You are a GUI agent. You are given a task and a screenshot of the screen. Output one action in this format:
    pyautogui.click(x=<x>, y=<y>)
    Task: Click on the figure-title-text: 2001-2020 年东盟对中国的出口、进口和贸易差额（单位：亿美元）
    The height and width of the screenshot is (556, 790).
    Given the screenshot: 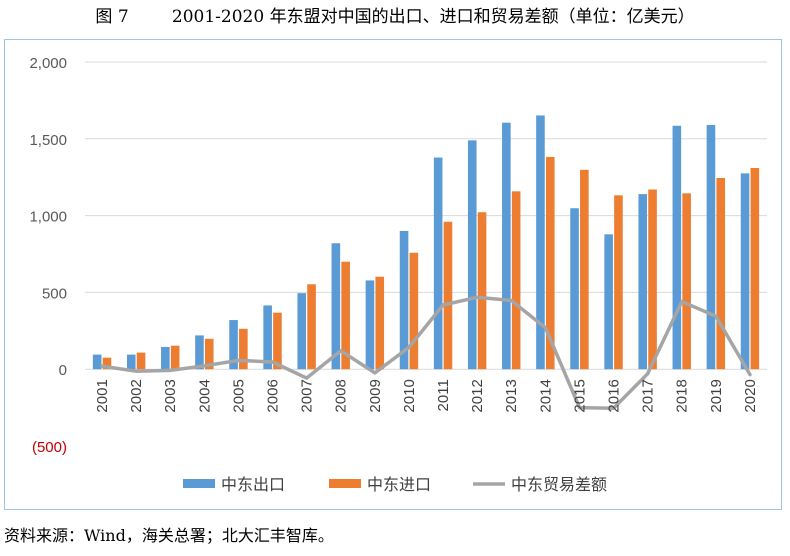 What is the action you would take?
    pyautogui.click(x=433, y=17)
    